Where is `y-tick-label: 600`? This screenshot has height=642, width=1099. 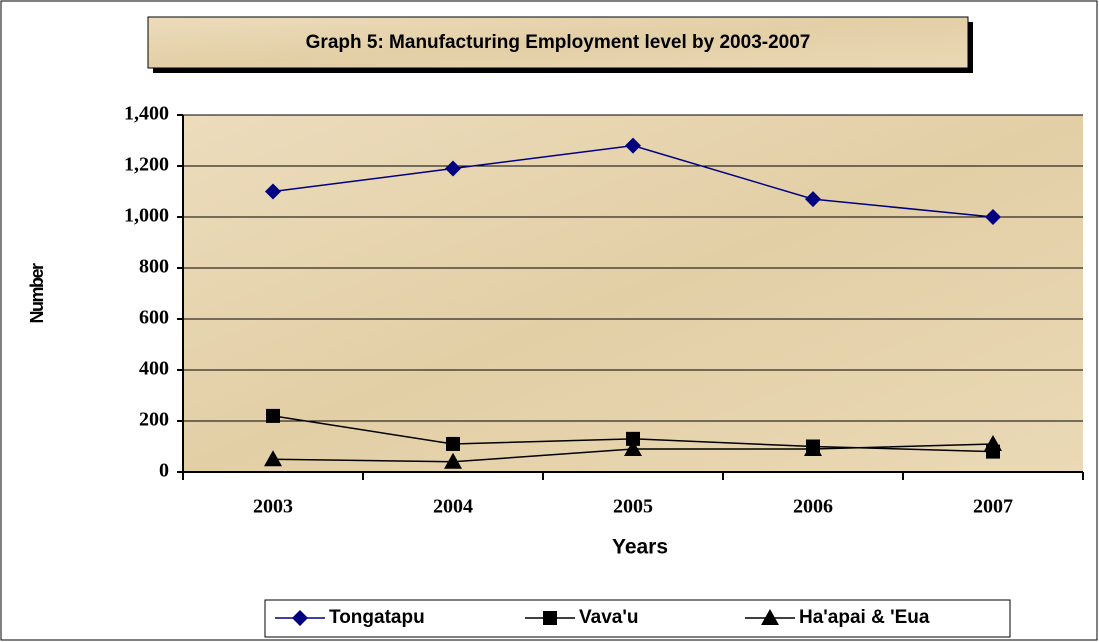 y-tick-label: 600 is located at coordinates (154, 318).